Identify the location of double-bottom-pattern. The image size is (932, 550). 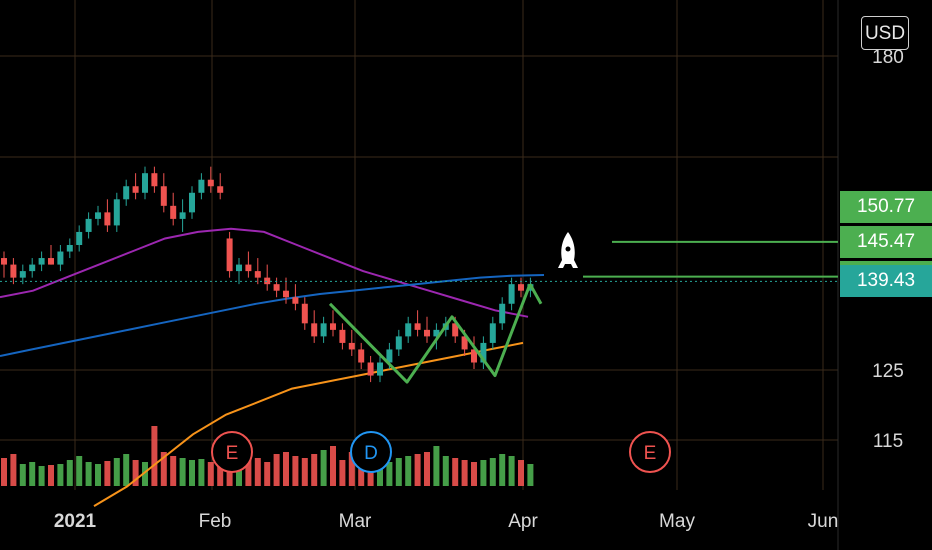
(430, 333).